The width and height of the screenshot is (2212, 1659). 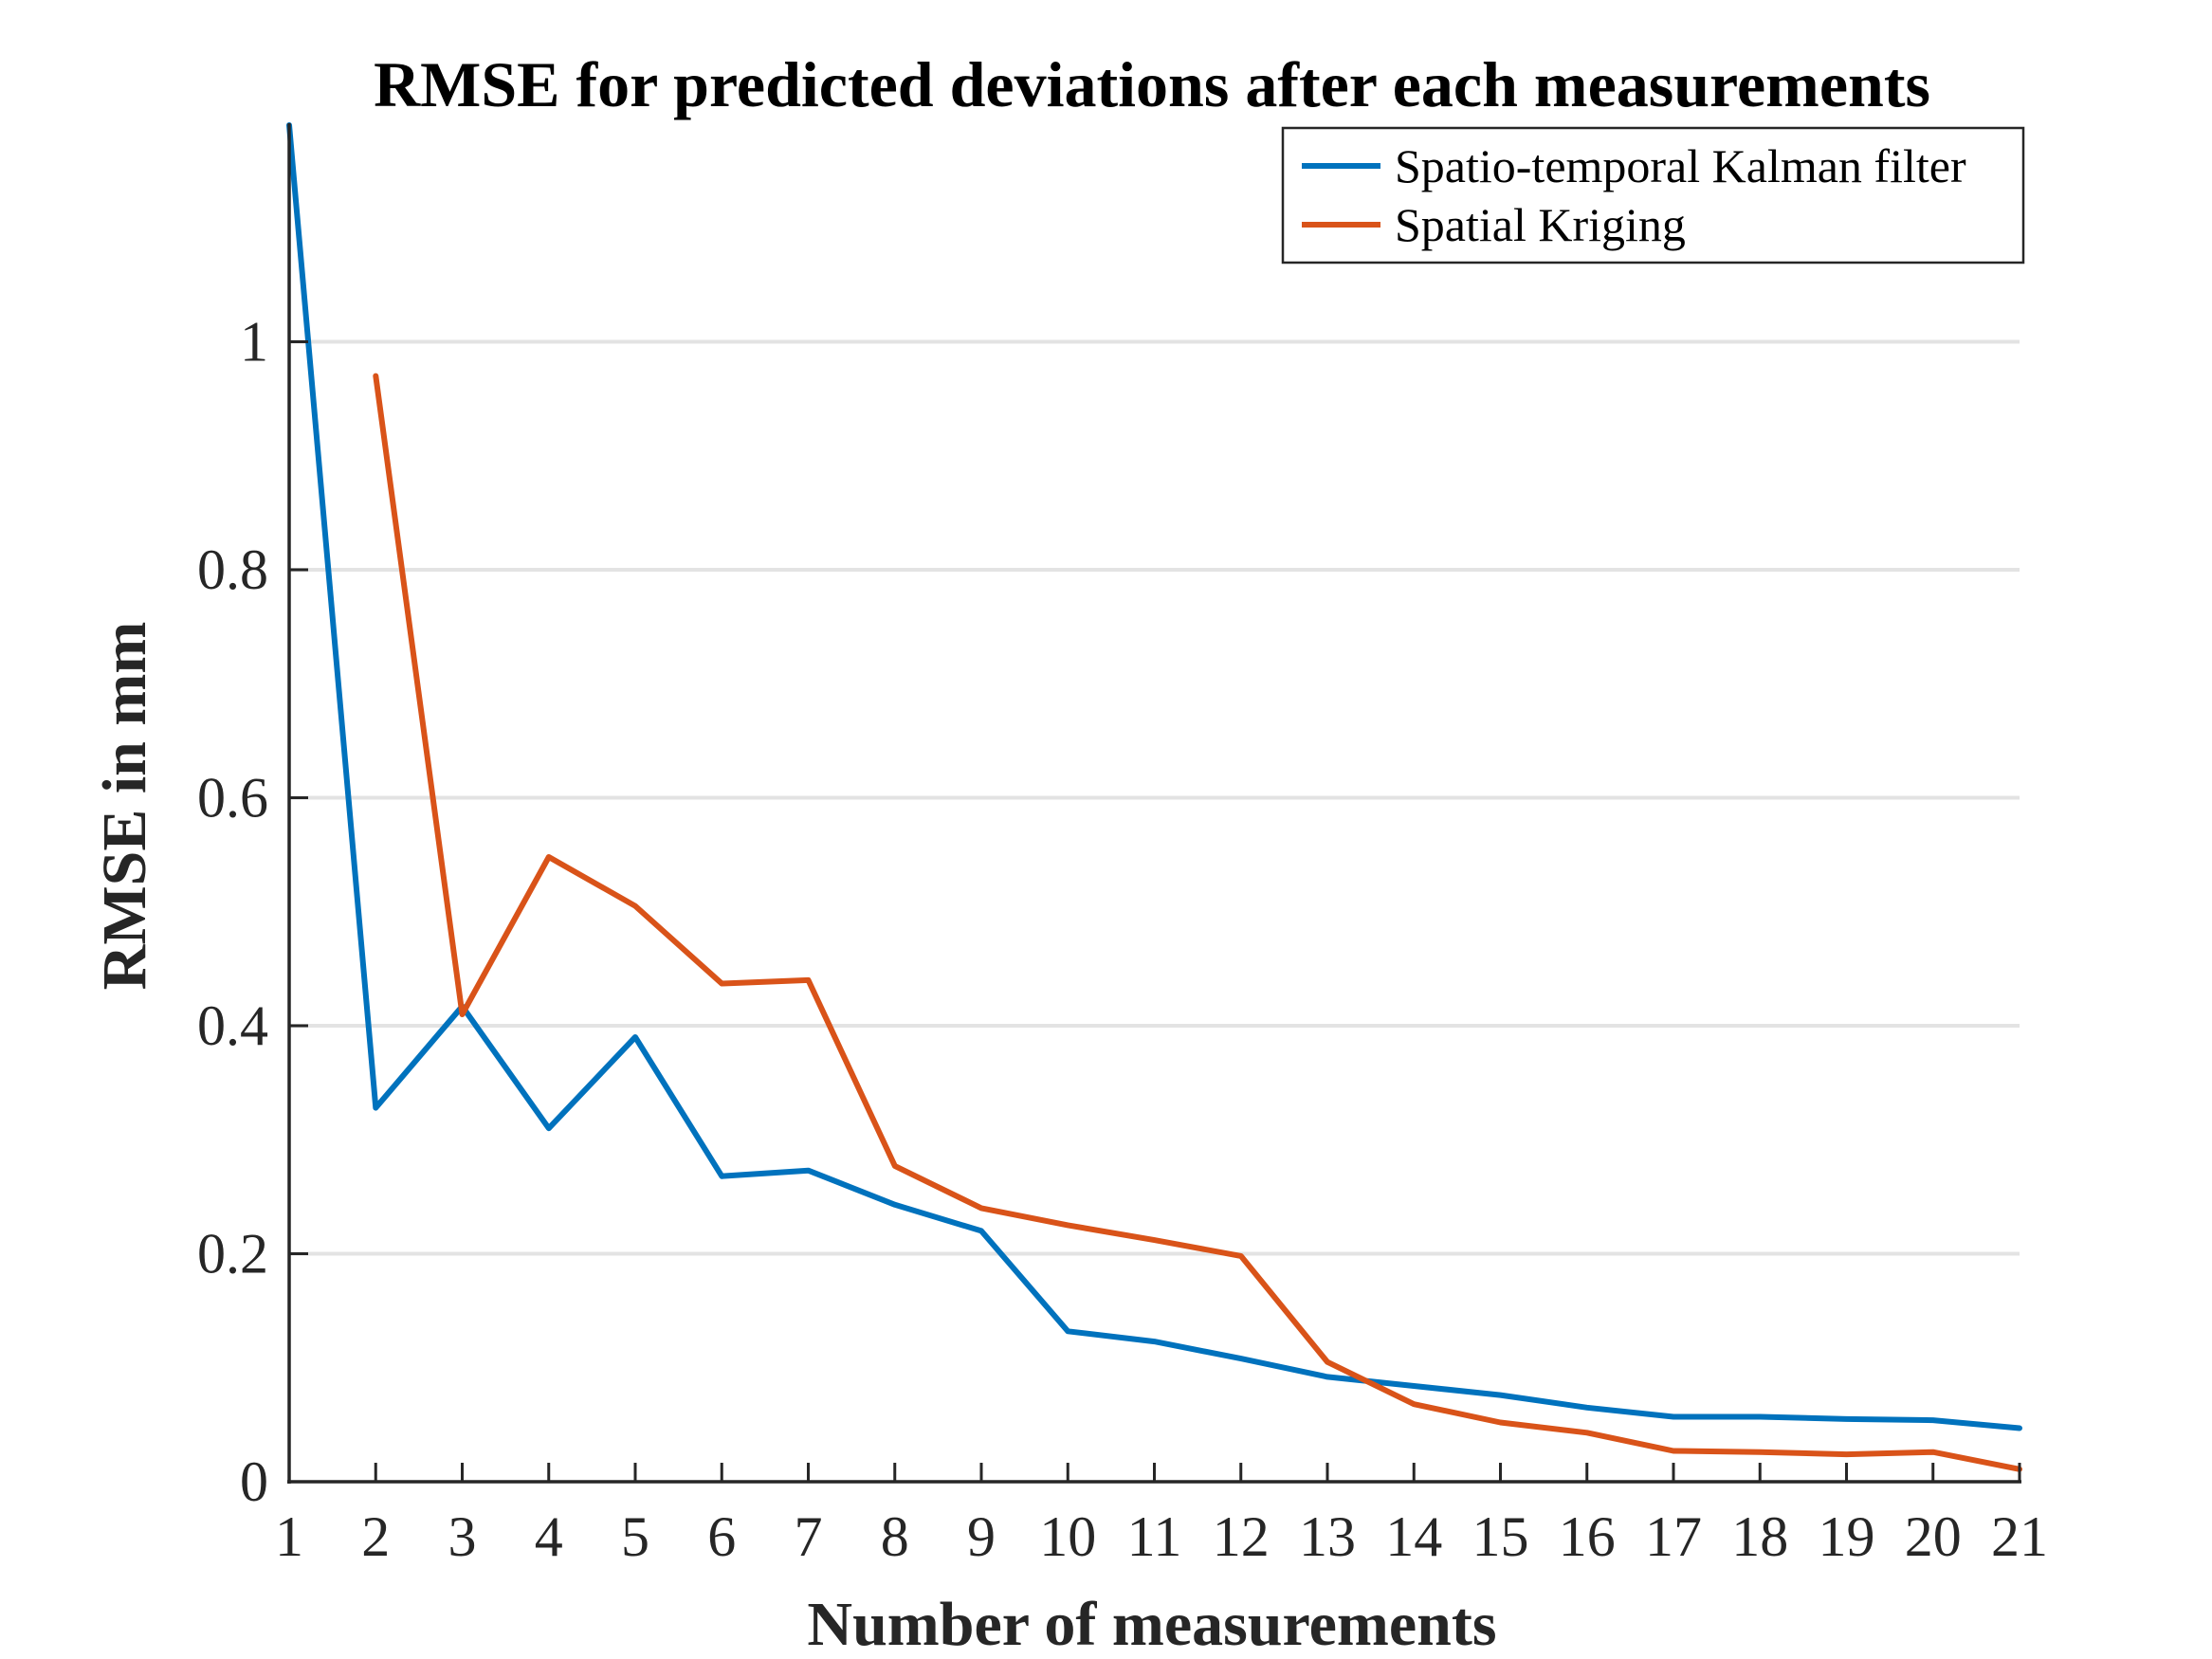 What do you see at coordinates (1933, 1536) in the screenshot?
I see `x-tick-label-19: 20` at bounding box center [1933, 1536].